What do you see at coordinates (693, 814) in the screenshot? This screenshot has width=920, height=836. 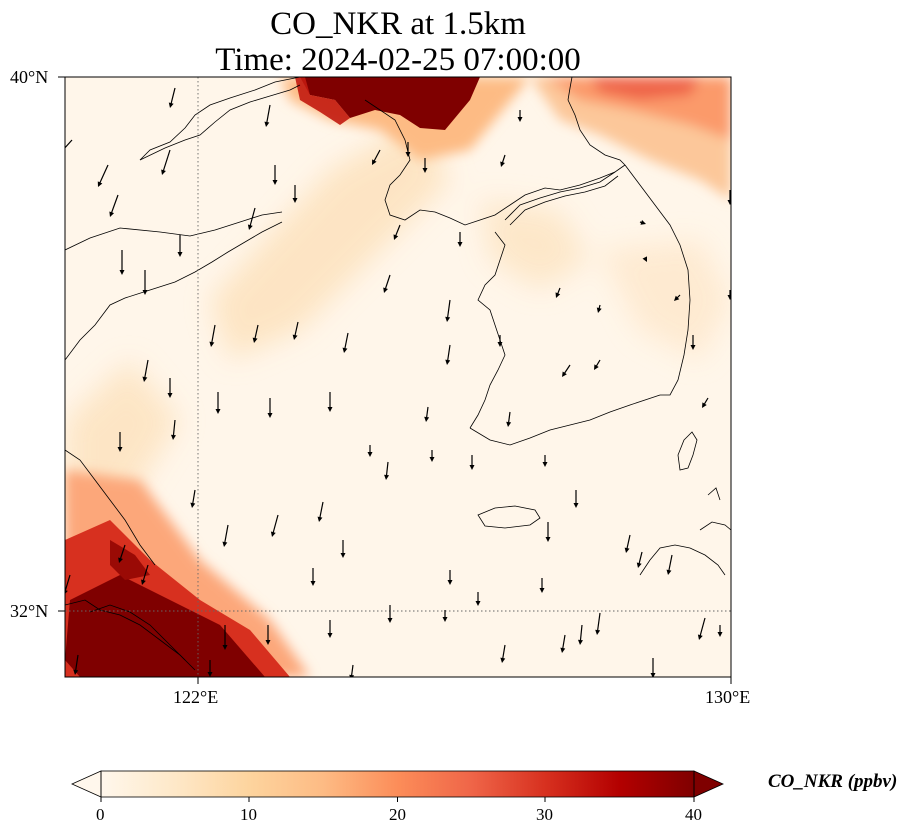 I see `colorbar-tick-40: 40` at bounding box center [693, 814].